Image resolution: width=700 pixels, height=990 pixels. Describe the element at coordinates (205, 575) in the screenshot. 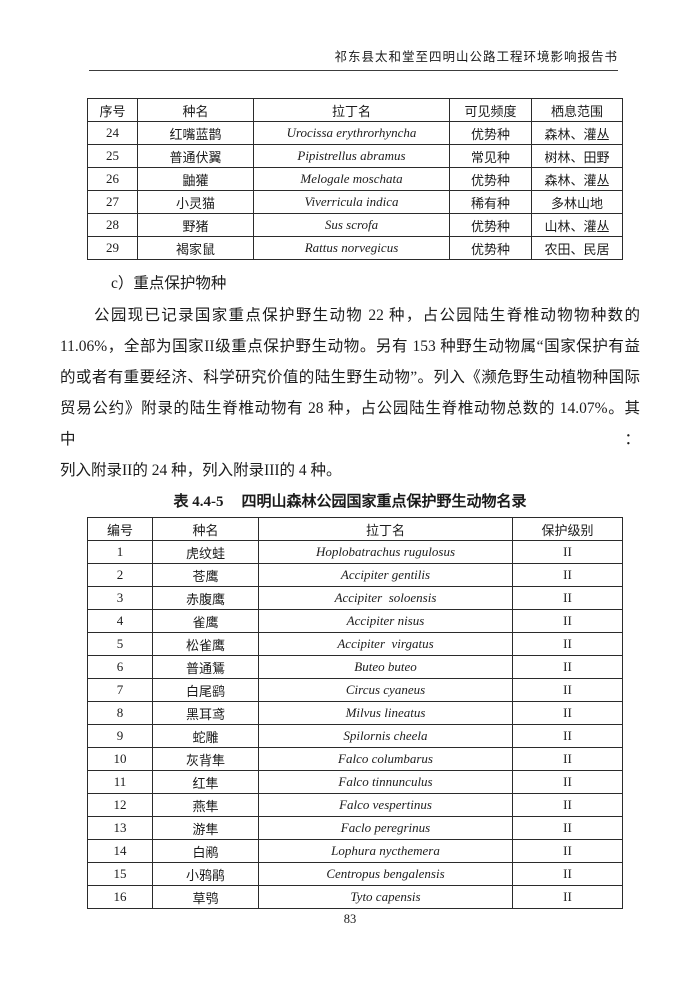

I see `table-cell: 苍鹰` at that location.